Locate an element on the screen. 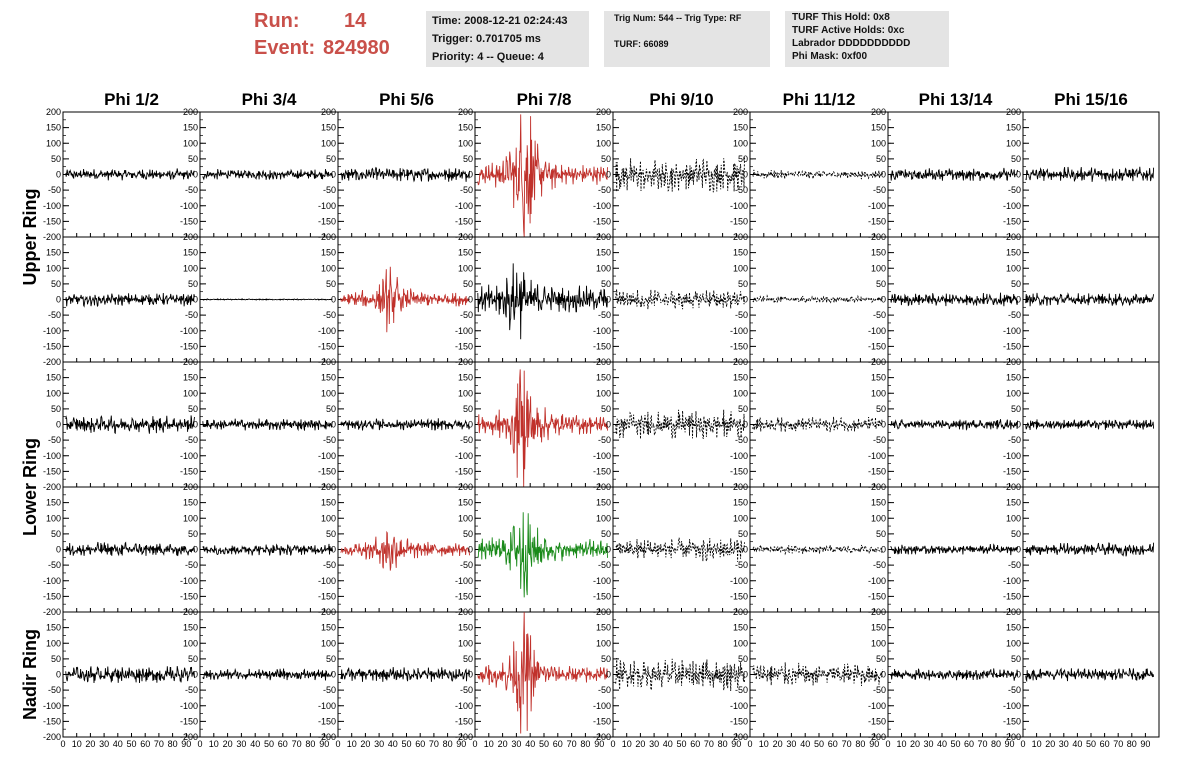 The image size is (1196, 772). labrador-text: Labrador DDDDDDDDDD is located at coordinates (851, 43).